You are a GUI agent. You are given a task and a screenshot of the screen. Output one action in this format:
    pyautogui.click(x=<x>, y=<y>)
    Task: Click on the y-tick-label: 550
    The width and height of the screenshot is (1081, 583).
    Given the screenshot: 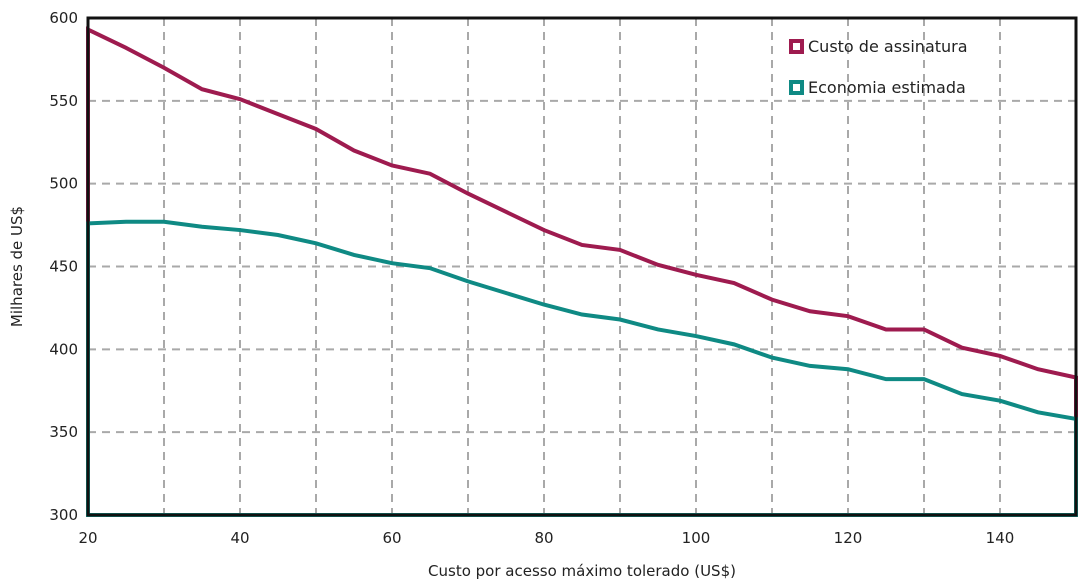 What is the action you would take?
    pyautogui.click(x=63, y=101)
    